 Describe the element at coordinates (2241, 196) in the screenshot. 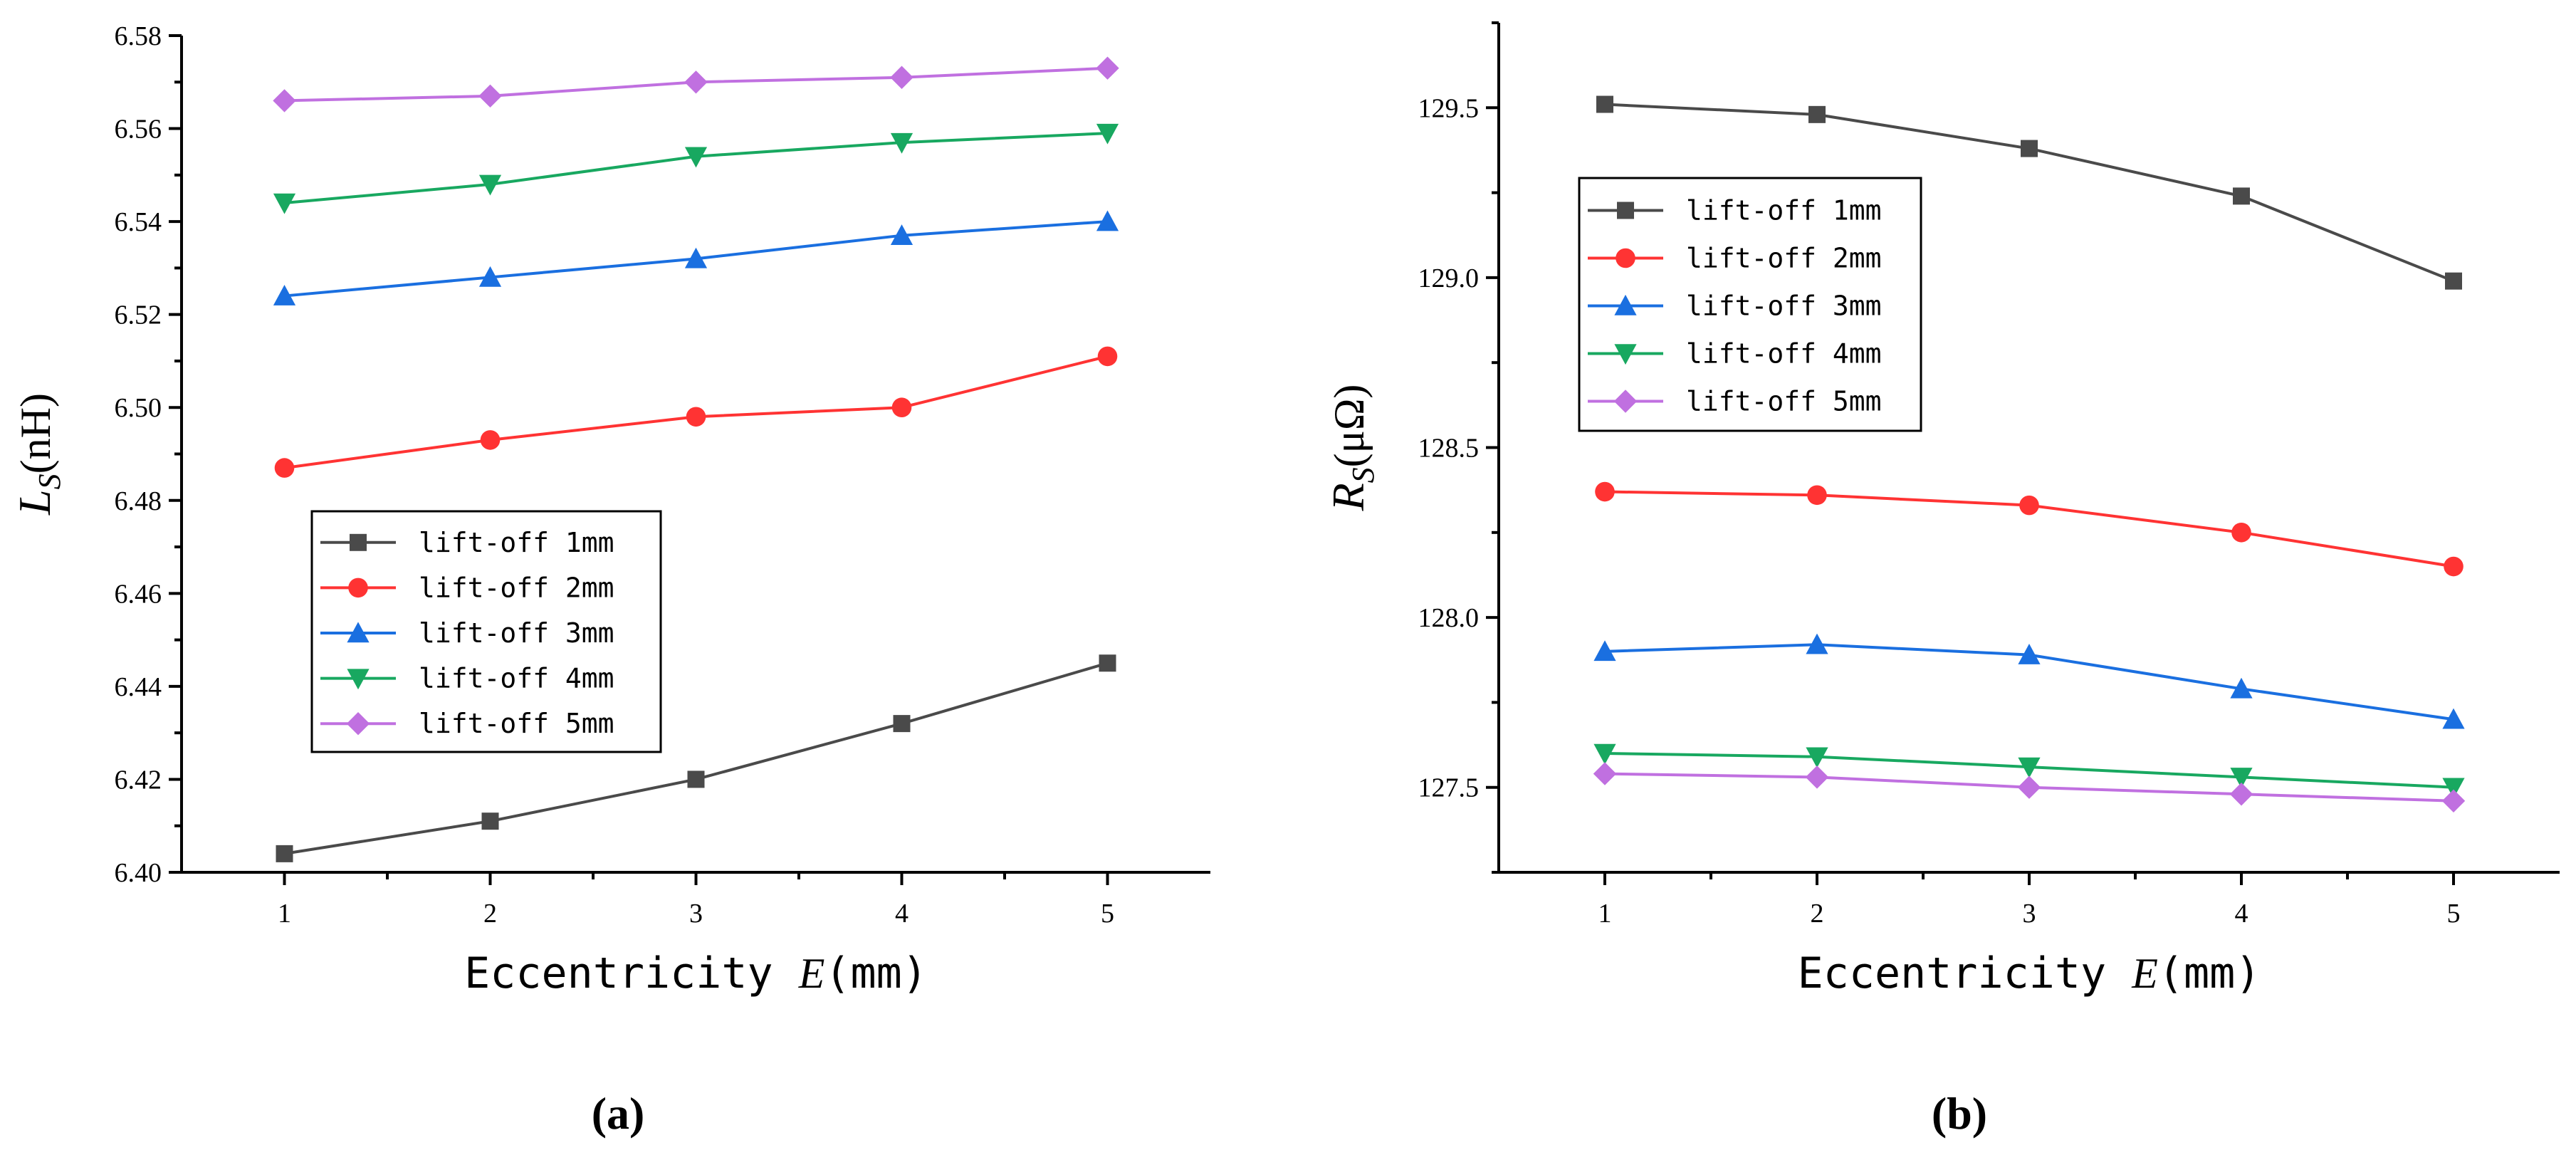

I see `panel-b-point-s1-x4` at that location.